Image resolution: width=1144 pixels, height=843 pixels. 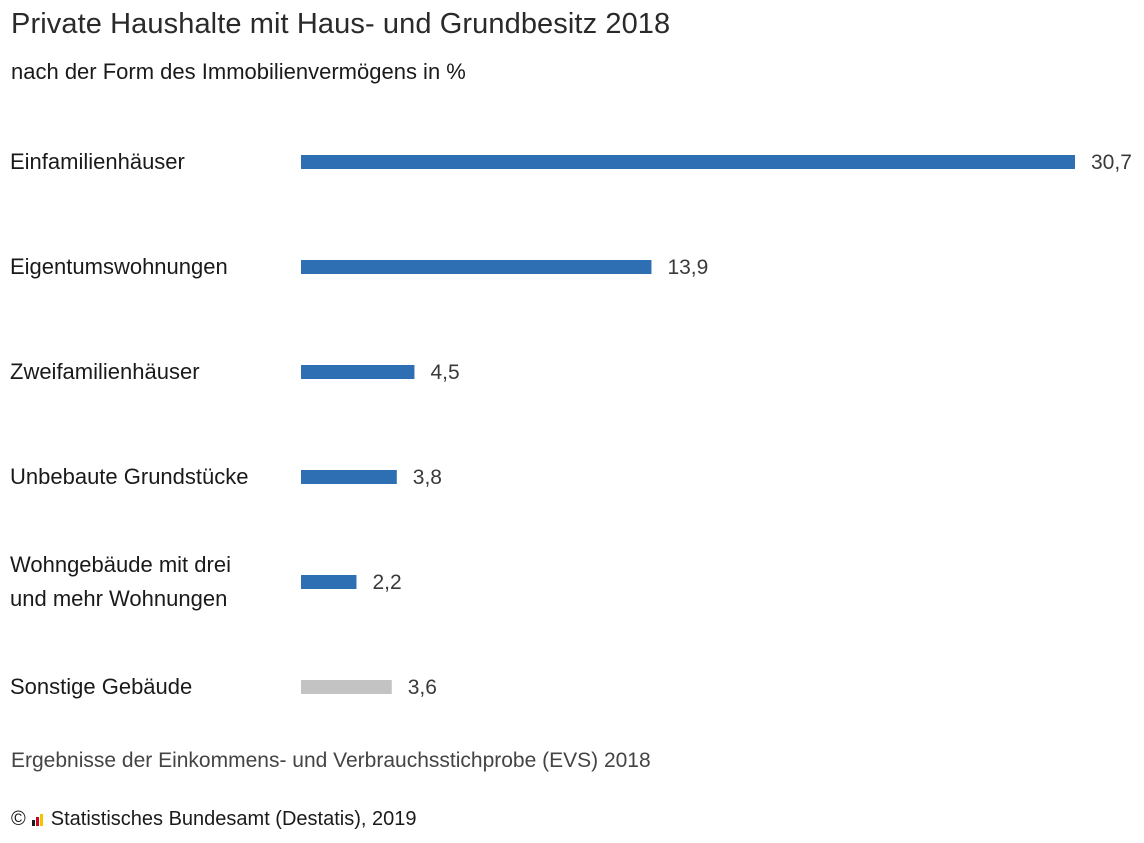 I want to click on category-label-line: Zweifamilienhäuser, so click(x=105, y=371).